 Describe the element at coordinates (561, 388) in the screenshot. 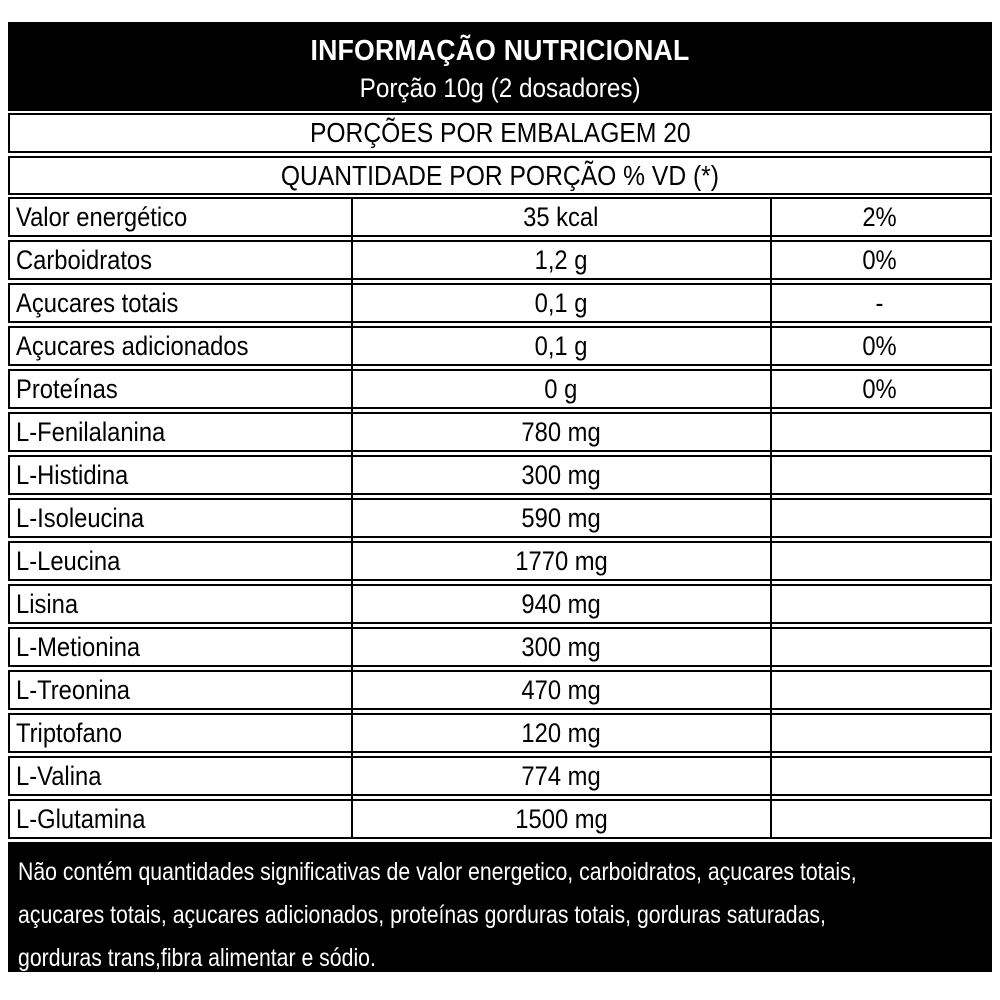

I see `amount-cell: 0 g` at that location.